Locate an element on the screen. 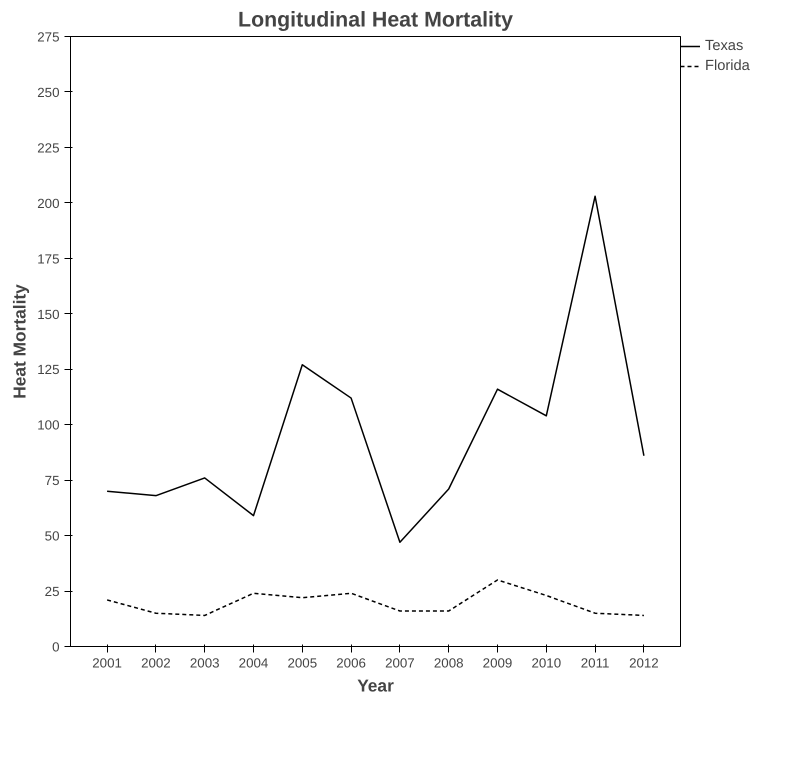 Image resolution: width=811 pixels, height=769 pixels. y-tick-label: 50 is located at coordinates (52, 536).